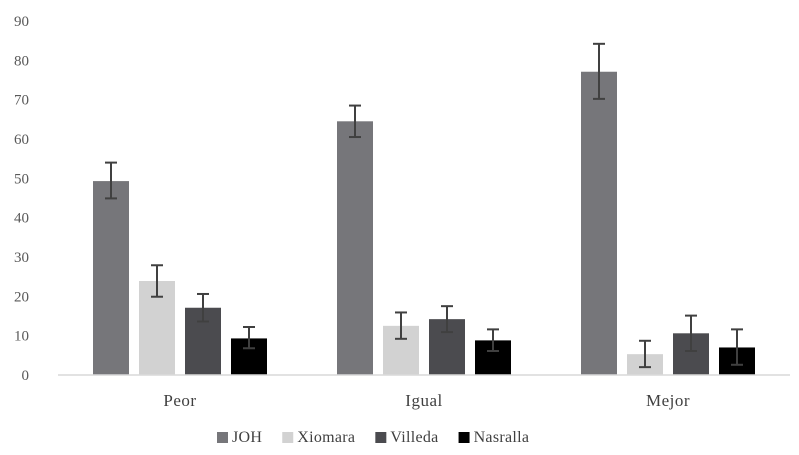  I want to click on x-axis-categories: Peor Igual Mejor, so click(426, 400).